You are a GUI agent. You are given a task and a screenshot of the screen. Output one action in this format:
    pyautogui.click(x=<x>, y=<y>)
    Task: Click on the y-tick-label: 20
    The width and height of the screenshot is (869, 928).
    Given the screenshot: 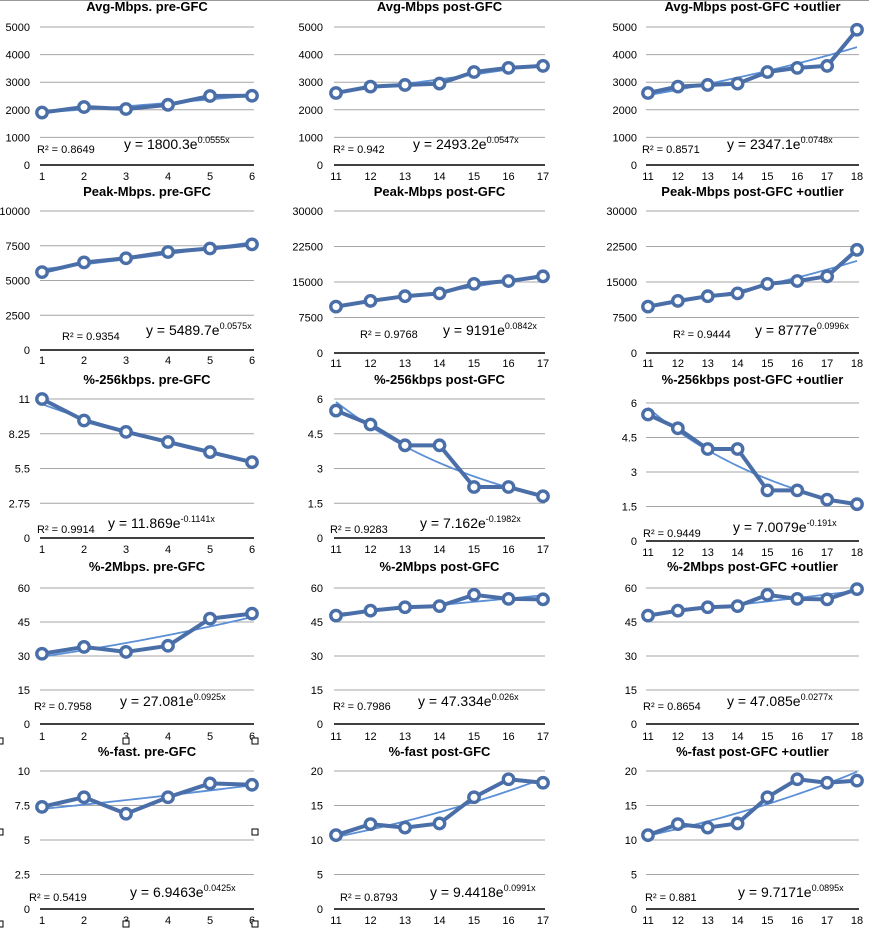 What is the action you would take?
    pyautogui.click(x=631, y=772)
    